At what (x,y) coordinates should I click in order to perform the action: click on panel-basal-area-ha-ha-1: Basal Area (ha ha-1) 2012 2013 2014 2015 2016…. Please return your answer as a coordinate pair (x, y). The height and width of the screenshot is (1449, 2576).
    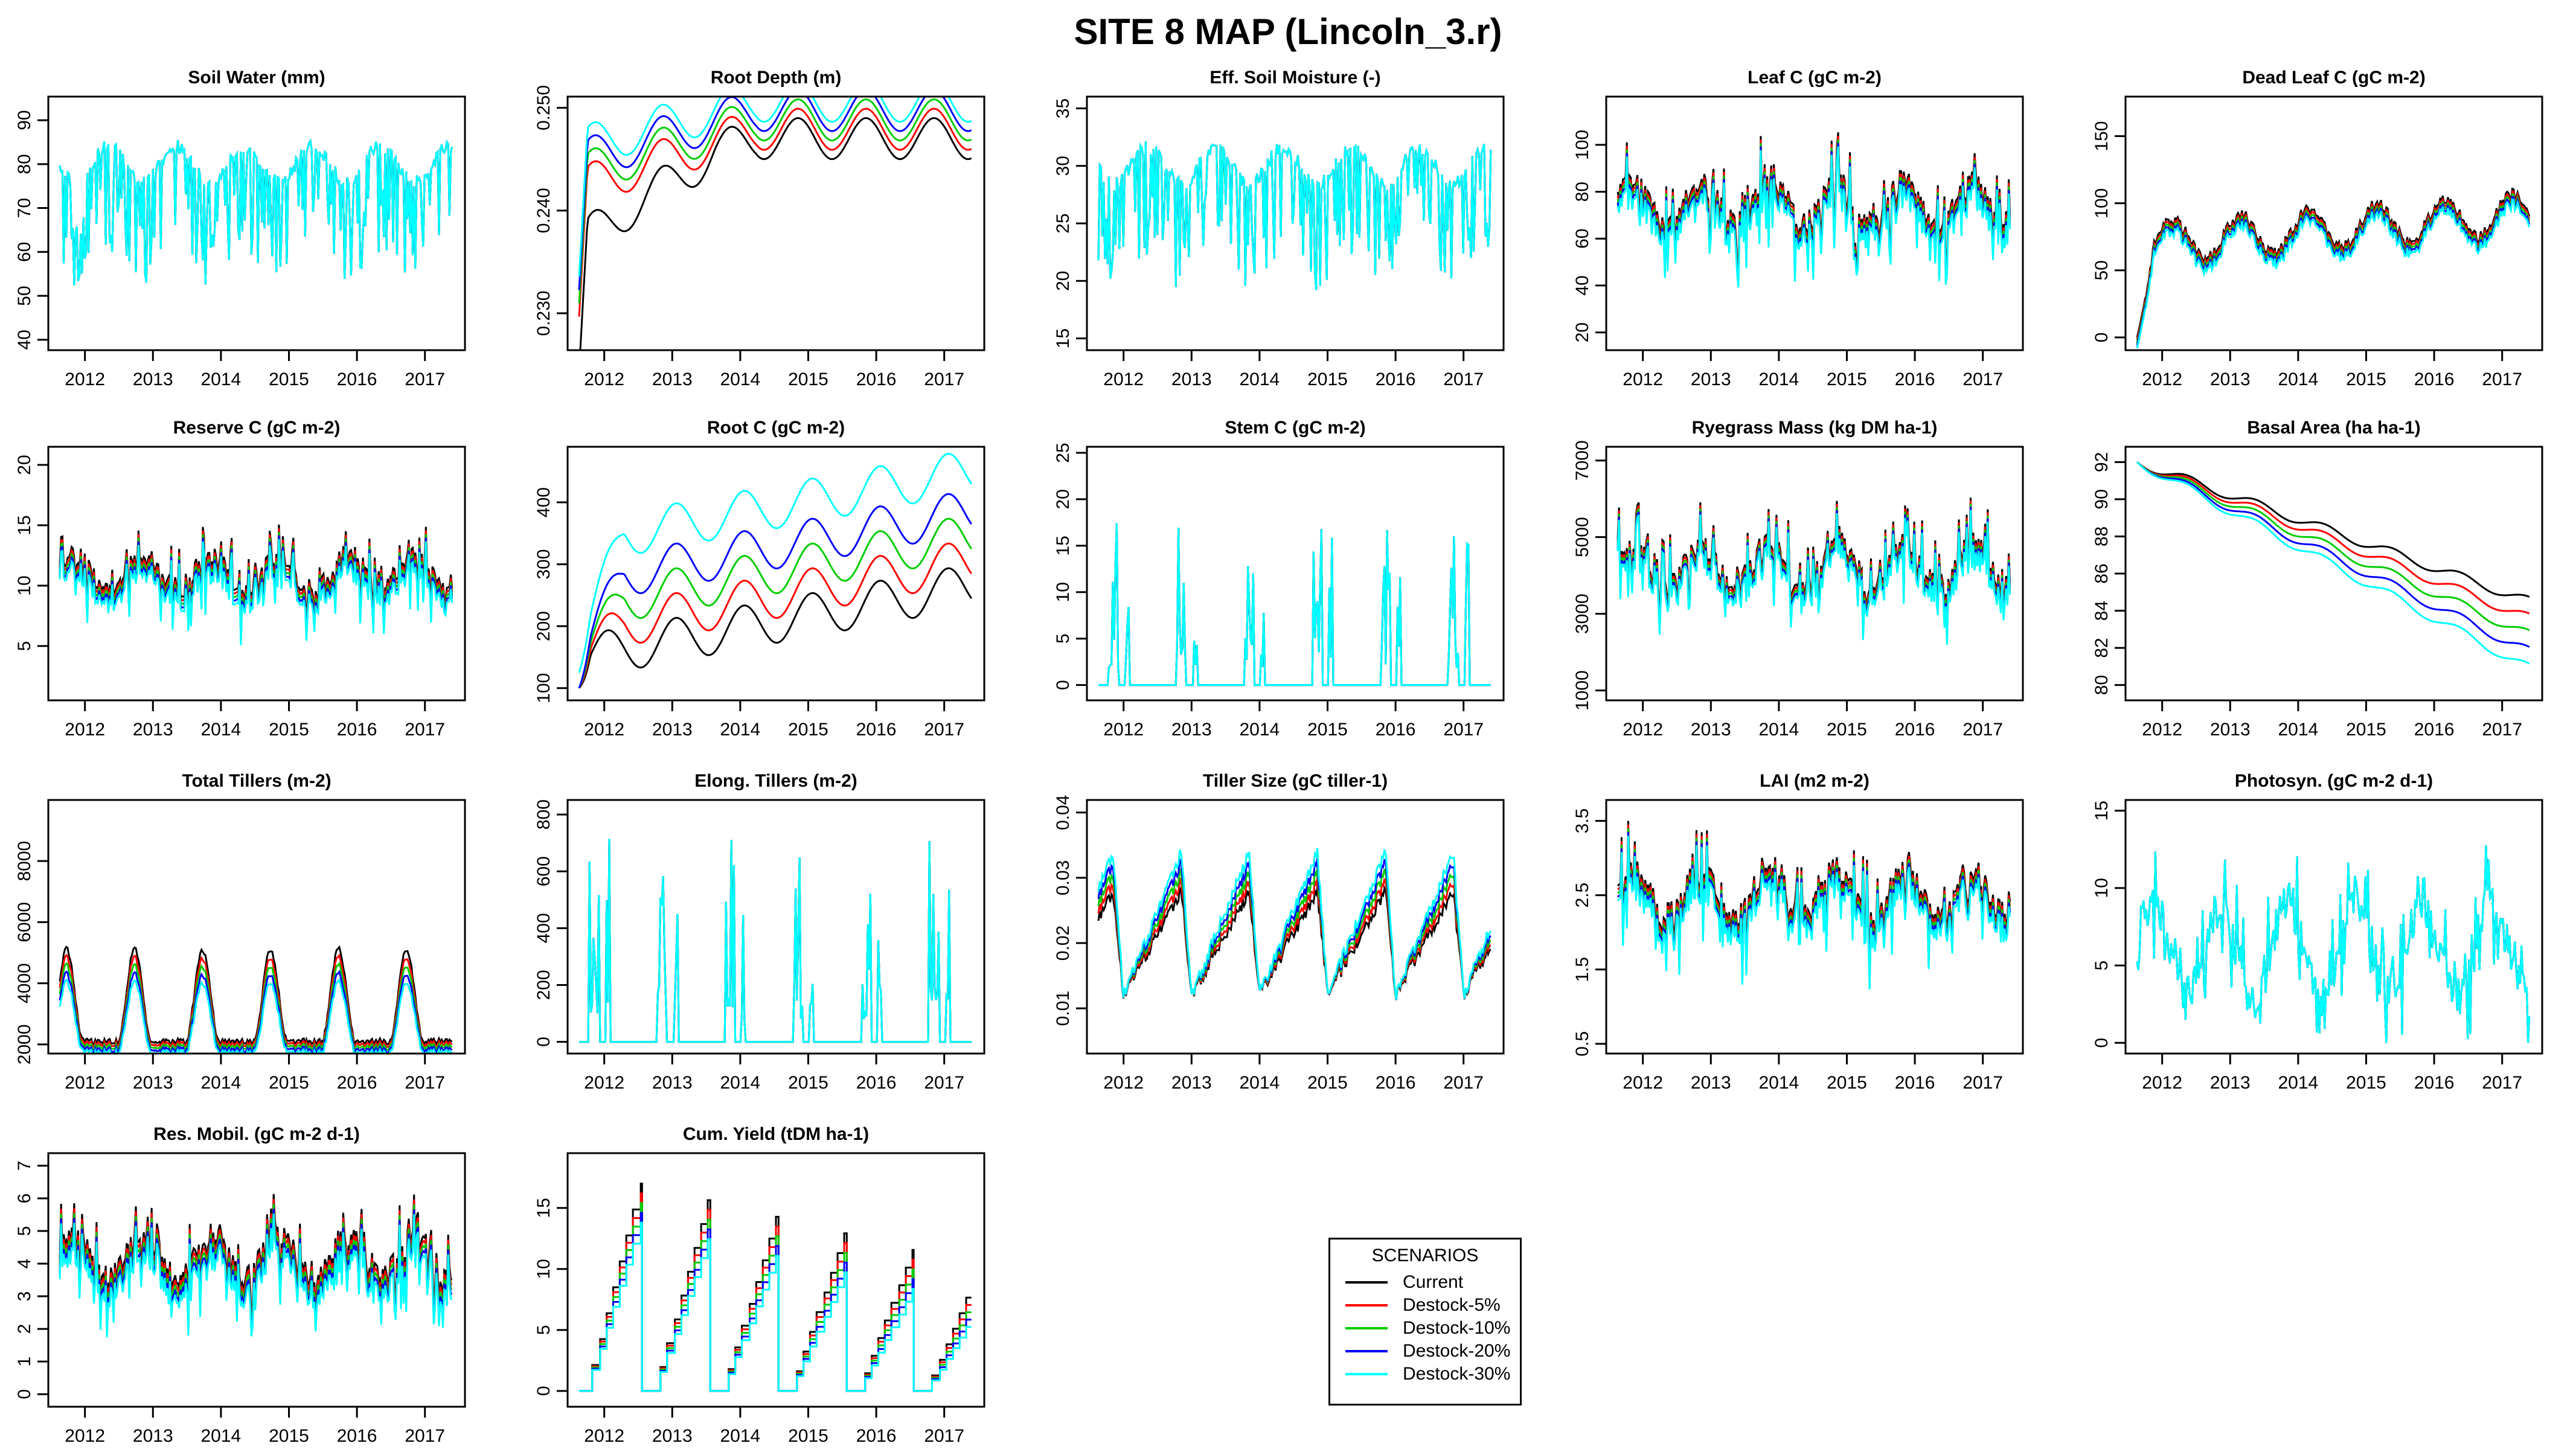
    Looking at the image, I should click on (2317, 579).